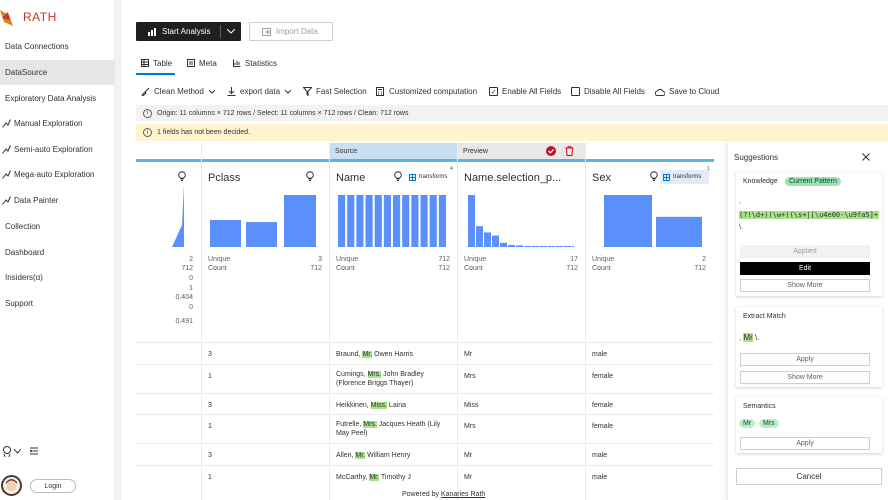  Describe the element at coordinates (202, 63) in the screenshot. I see `tab-meta: Meta` at that location.